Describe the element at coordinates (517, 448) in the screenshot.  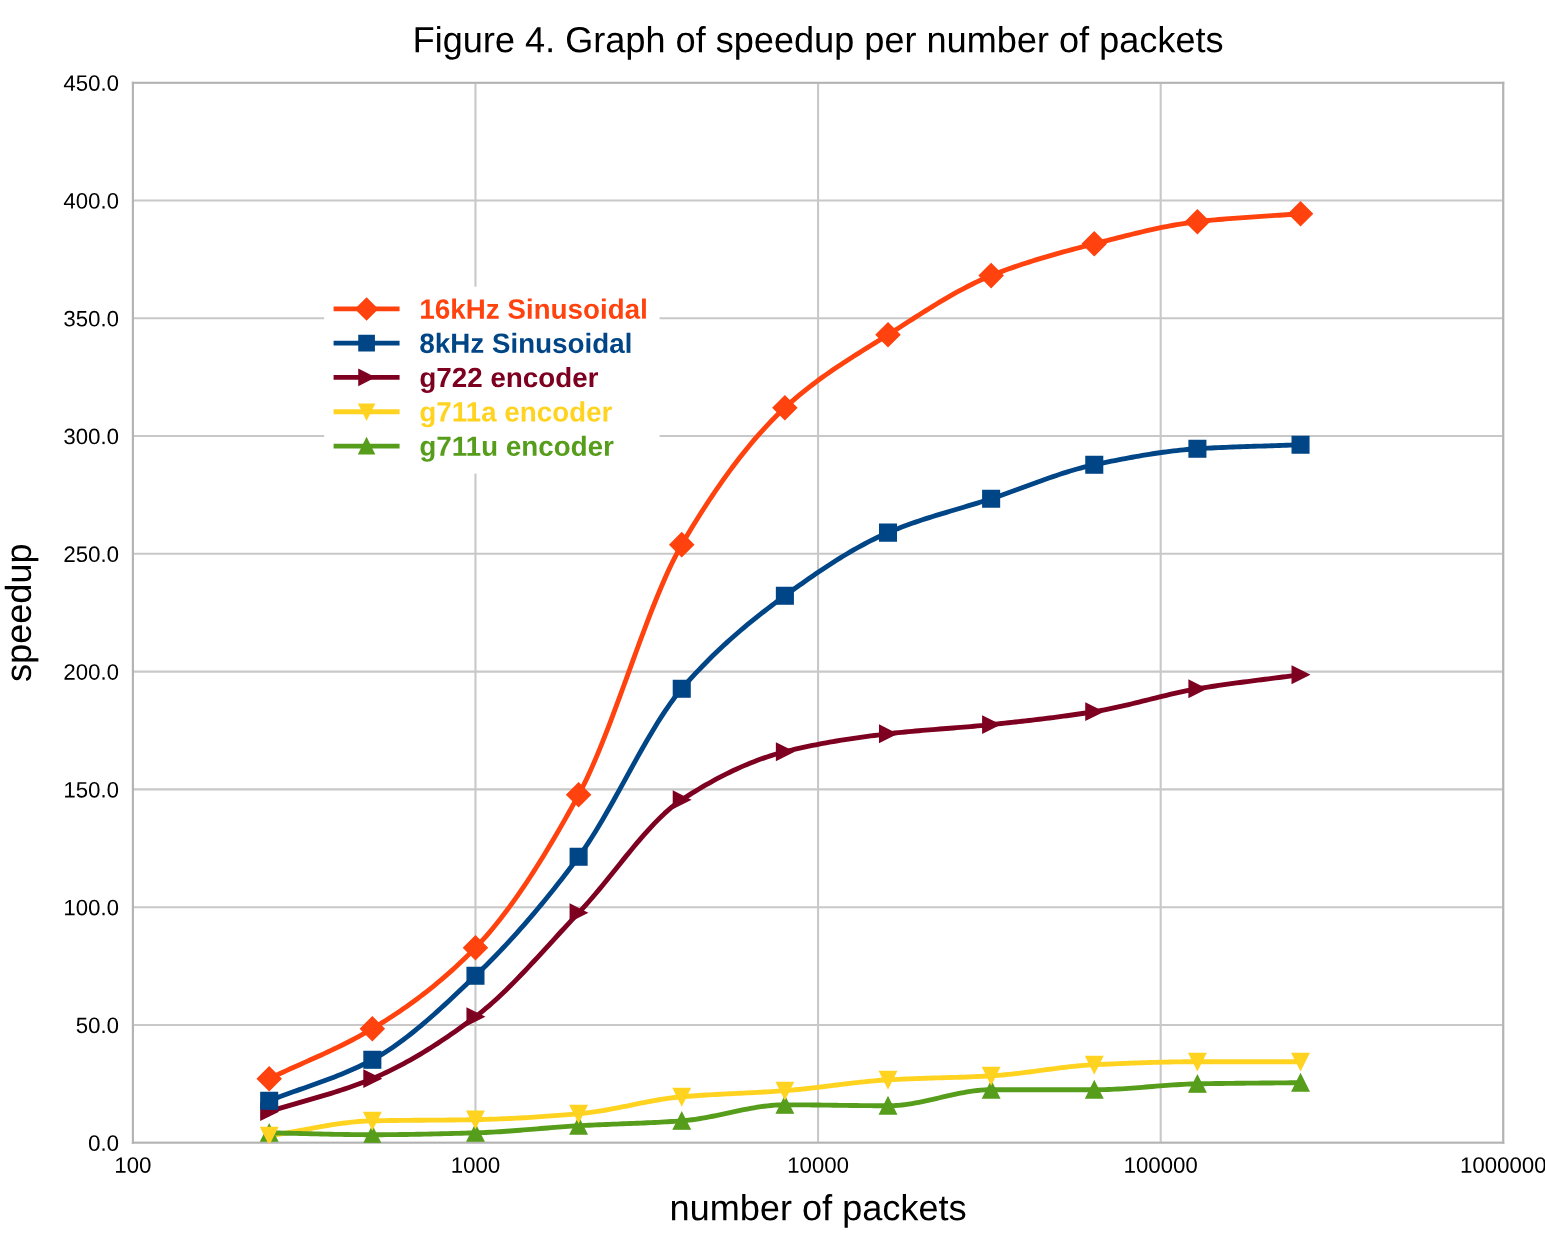
I see `legend-label: g711u encoder` at that location.